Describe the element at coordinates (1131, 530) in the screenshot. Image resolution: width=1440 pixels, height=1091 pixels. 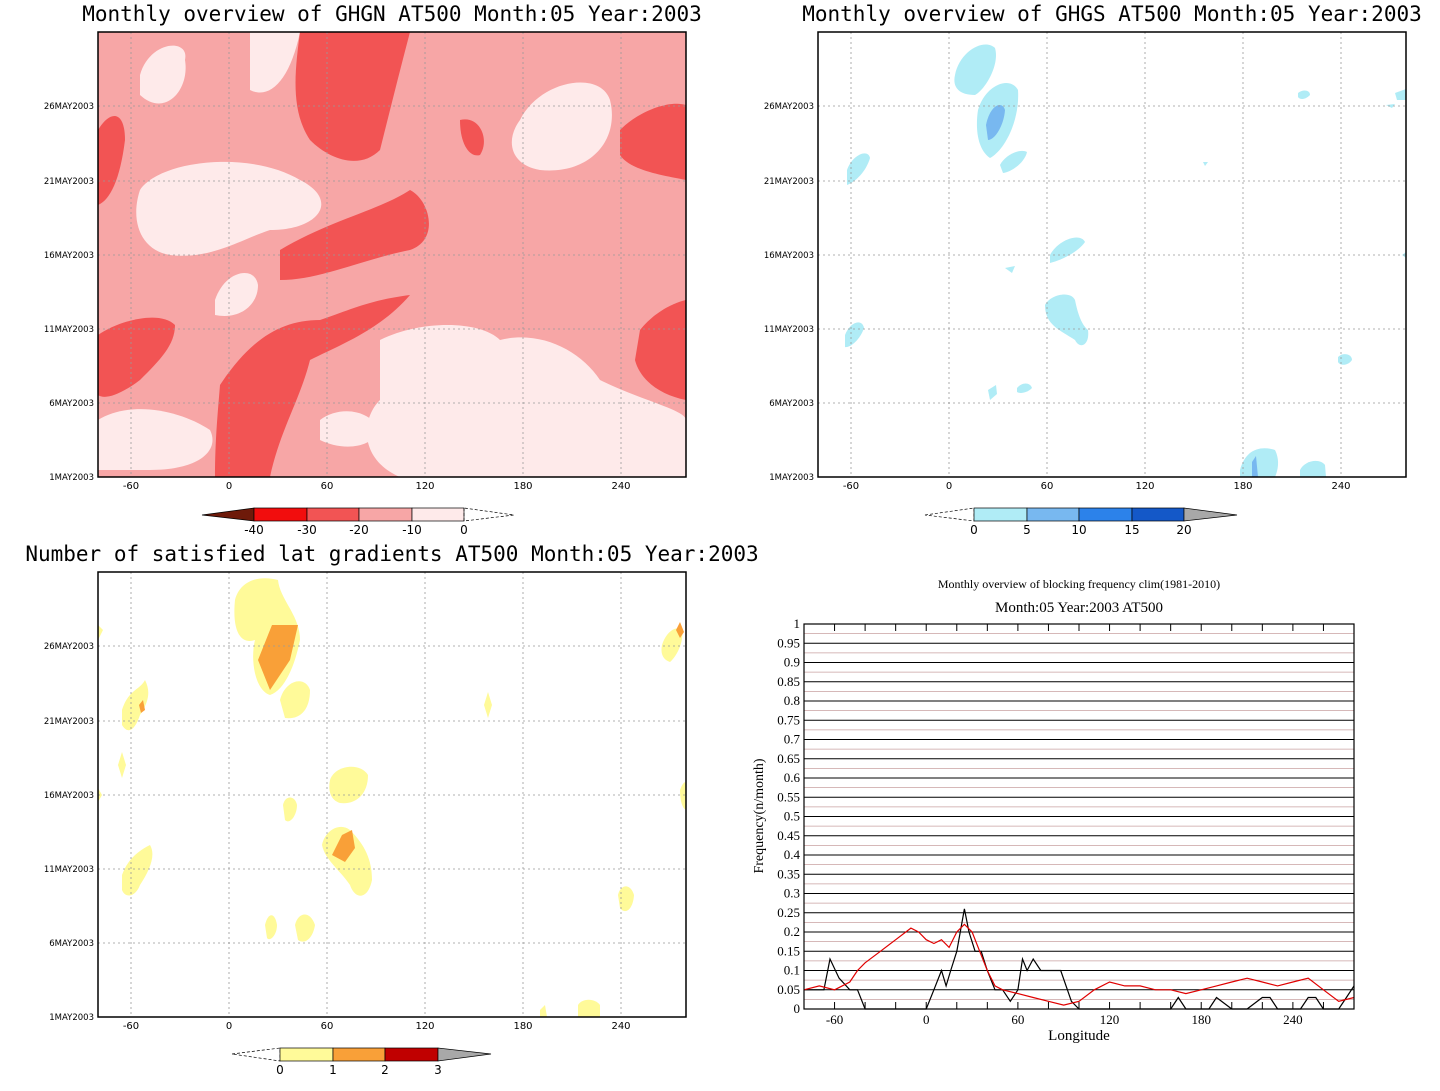
I see `colorbar-label: 15` at that location.